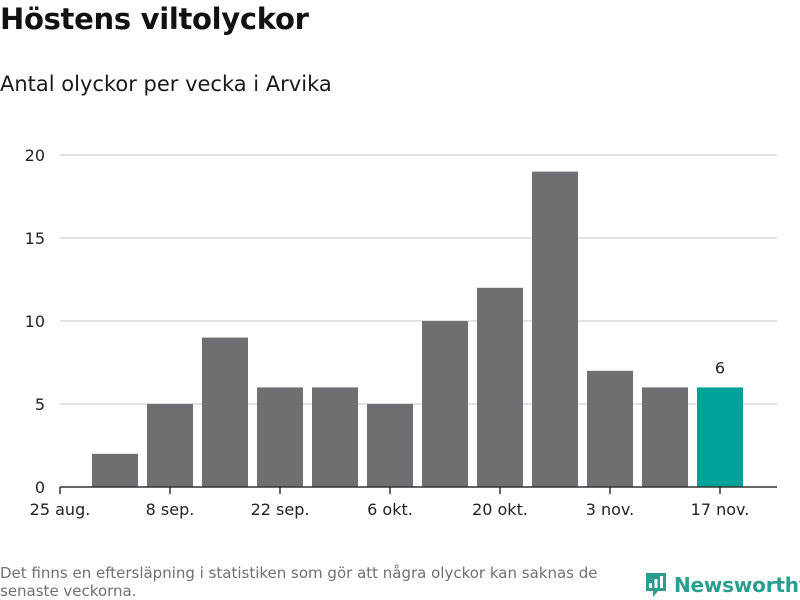 This screenshot has width=800, height=600. I want to click on brand: Newsworthy, so click(722, 585).